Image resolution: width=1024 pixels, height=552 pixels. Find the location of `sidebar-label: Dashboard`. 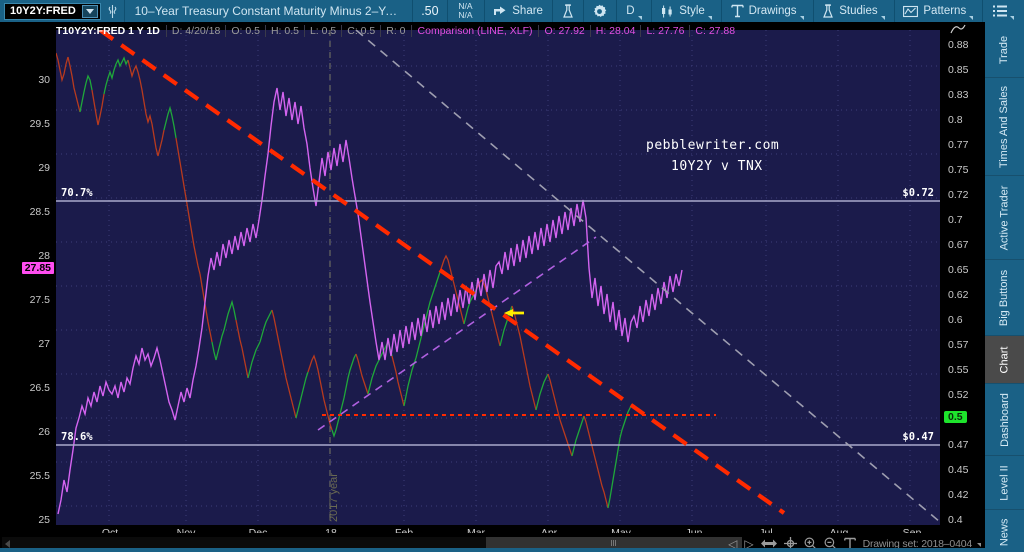

sidebar-label: Dashboard is located at coordinates (1004, 419).